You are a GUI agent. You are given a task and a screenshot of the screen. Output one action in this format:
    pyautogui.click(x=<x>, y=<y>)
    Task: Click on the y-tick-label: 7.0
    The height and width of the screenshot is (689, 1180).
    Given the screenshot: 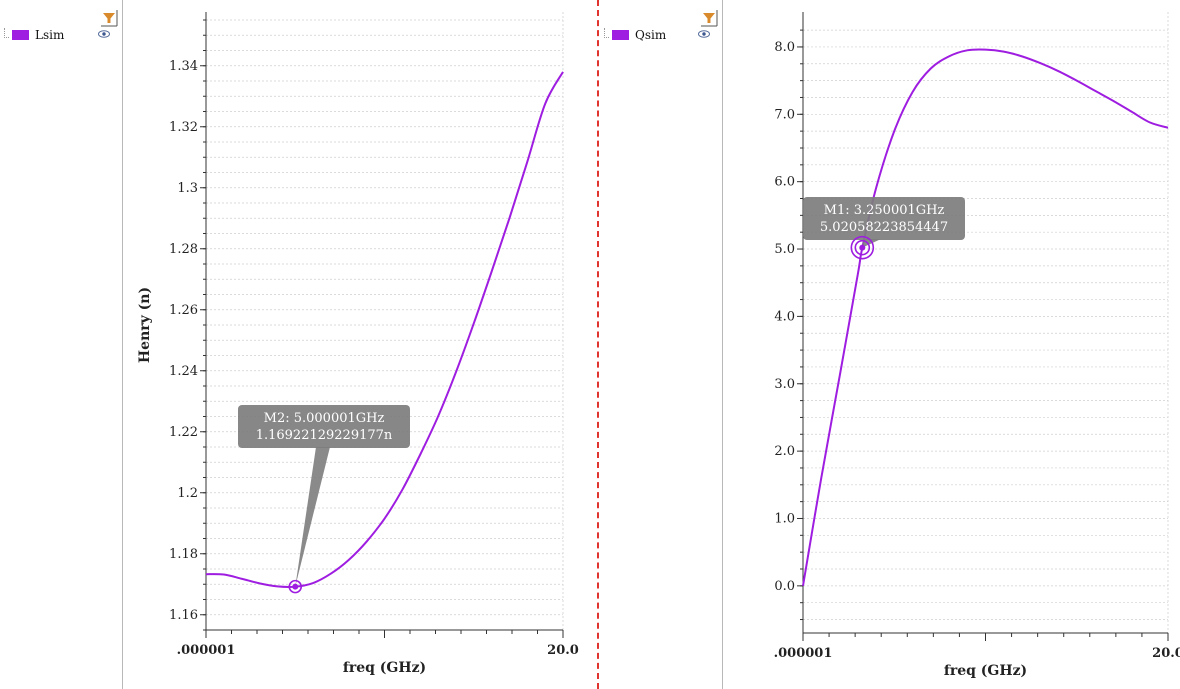 What is the action you would take?
    pyautogui.click(x=784, y=114)
    